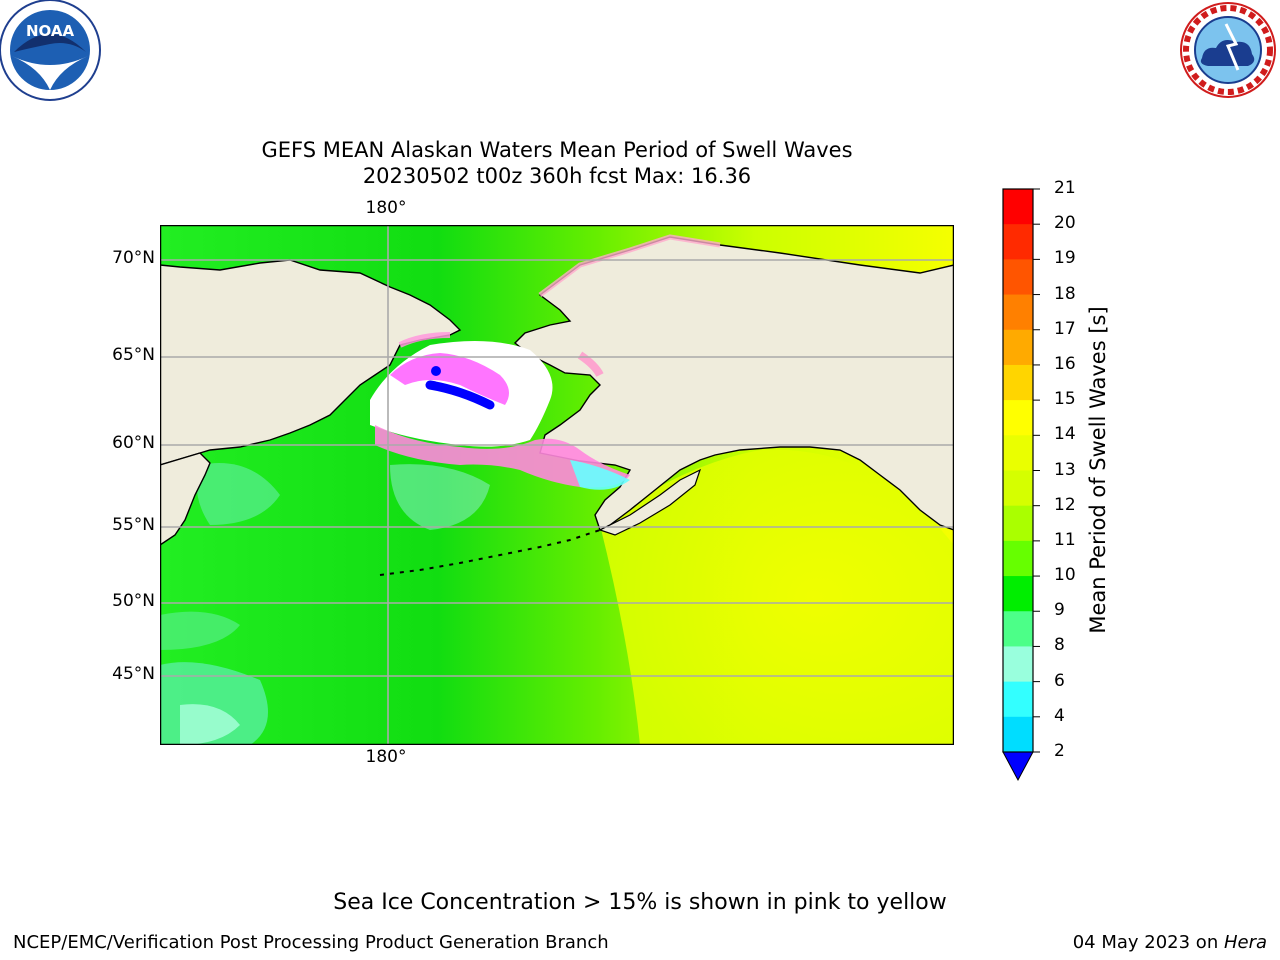 The width and height of the screenshot is (1280, 960). Describe the element at coordinates (650, 502) in the screenshot. I see `land-peninsula` at that location.